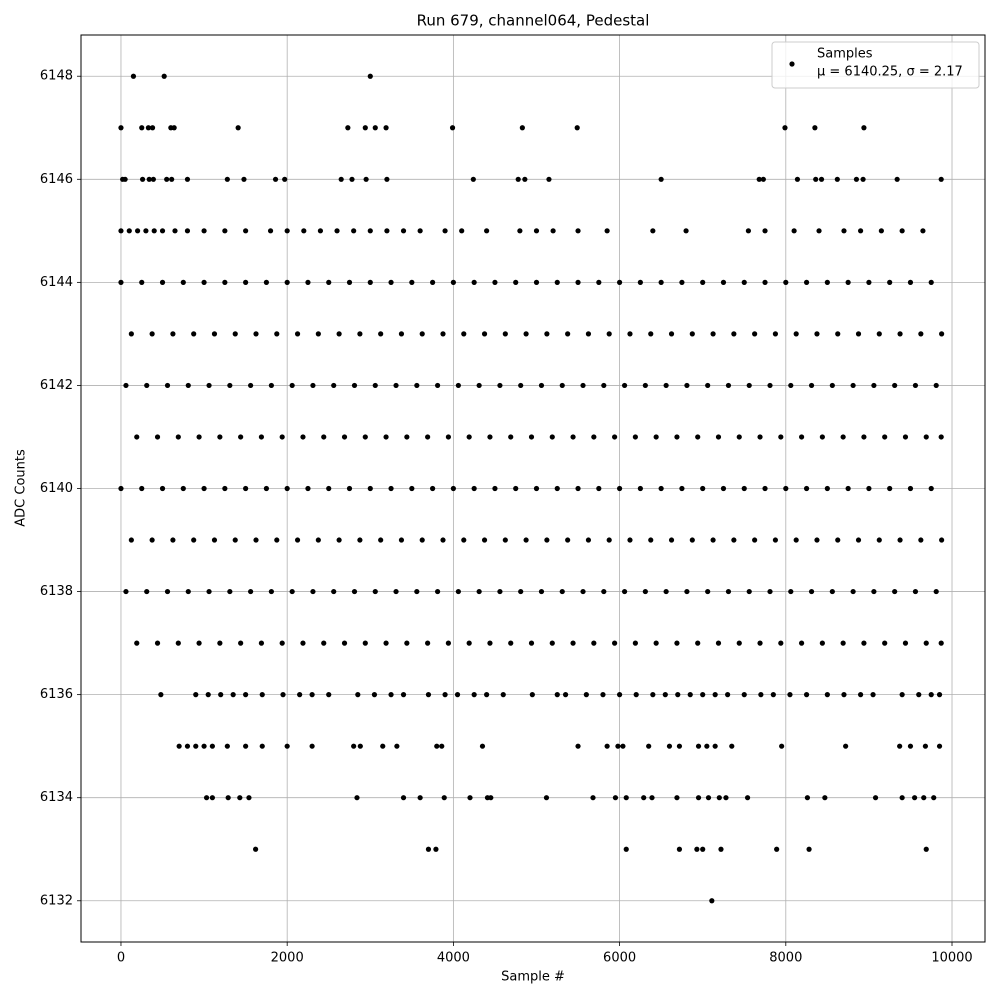  I want to click on y-tick-label: 6148, so click(56, 76).